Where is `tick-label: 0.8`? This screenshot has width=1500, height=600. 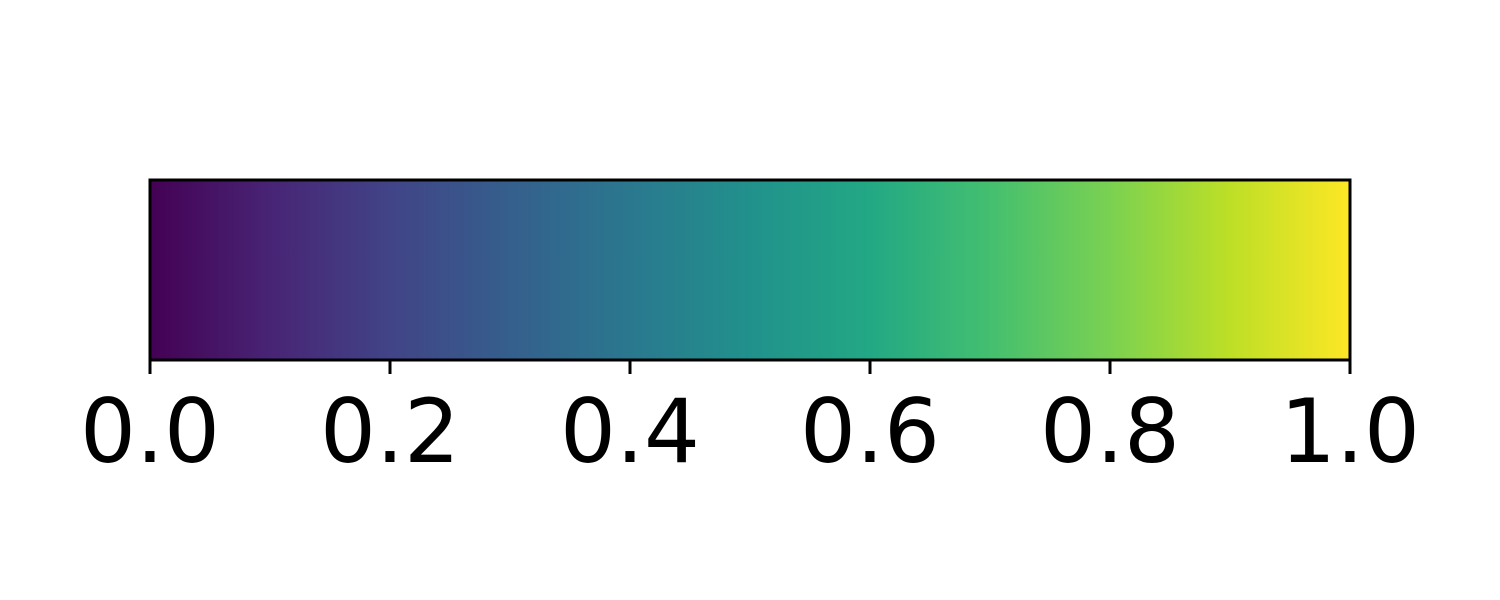
tick-label: 0.8 is located at coordinates (1110, 431).